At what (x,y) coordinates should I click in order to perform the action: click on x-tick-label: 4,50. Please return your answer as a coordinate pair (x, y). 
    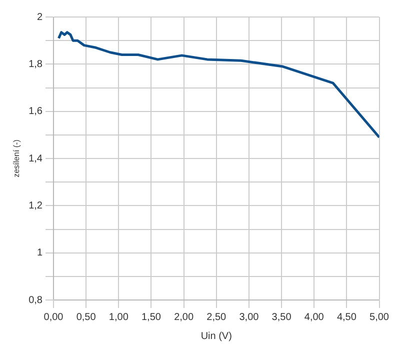
    Looking at the image, I should click on (346, 317).